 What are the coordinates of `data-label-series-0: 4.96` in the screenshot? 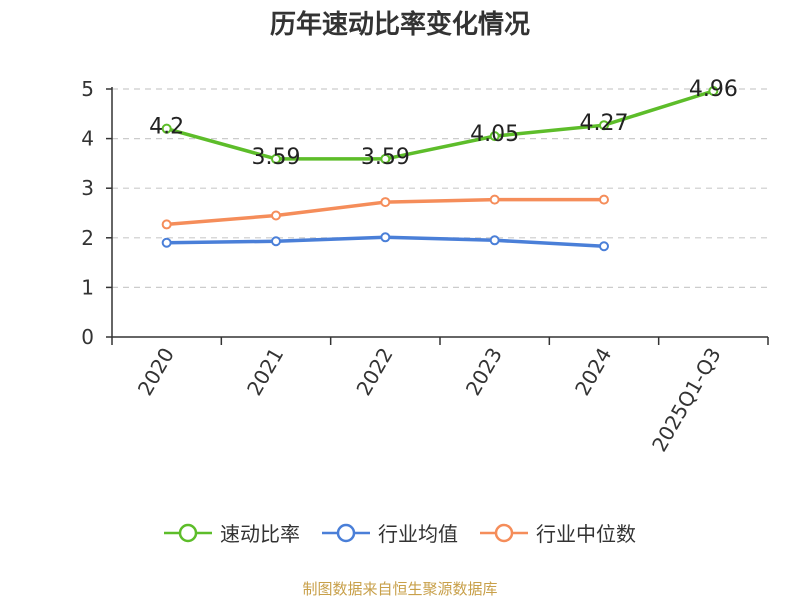 It's located at (713, 89).